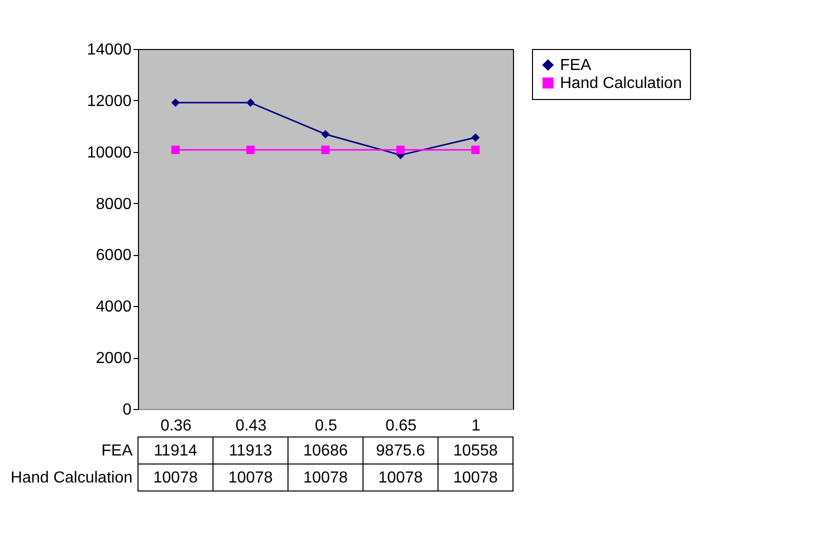 Image resolution: width=830 pixels, height=533 pixels. I want to click on text: Hand Calculation, so click(71, 478).